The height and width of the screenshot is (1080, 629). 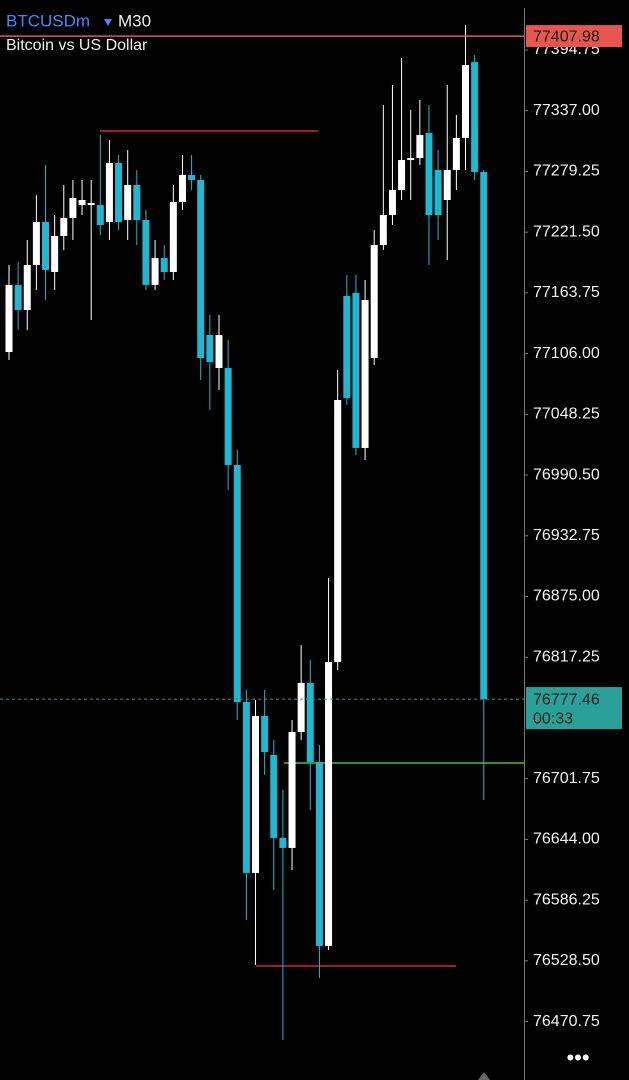 I want to click on y-tick-label: 77279.25, so click(x=566, y=171).